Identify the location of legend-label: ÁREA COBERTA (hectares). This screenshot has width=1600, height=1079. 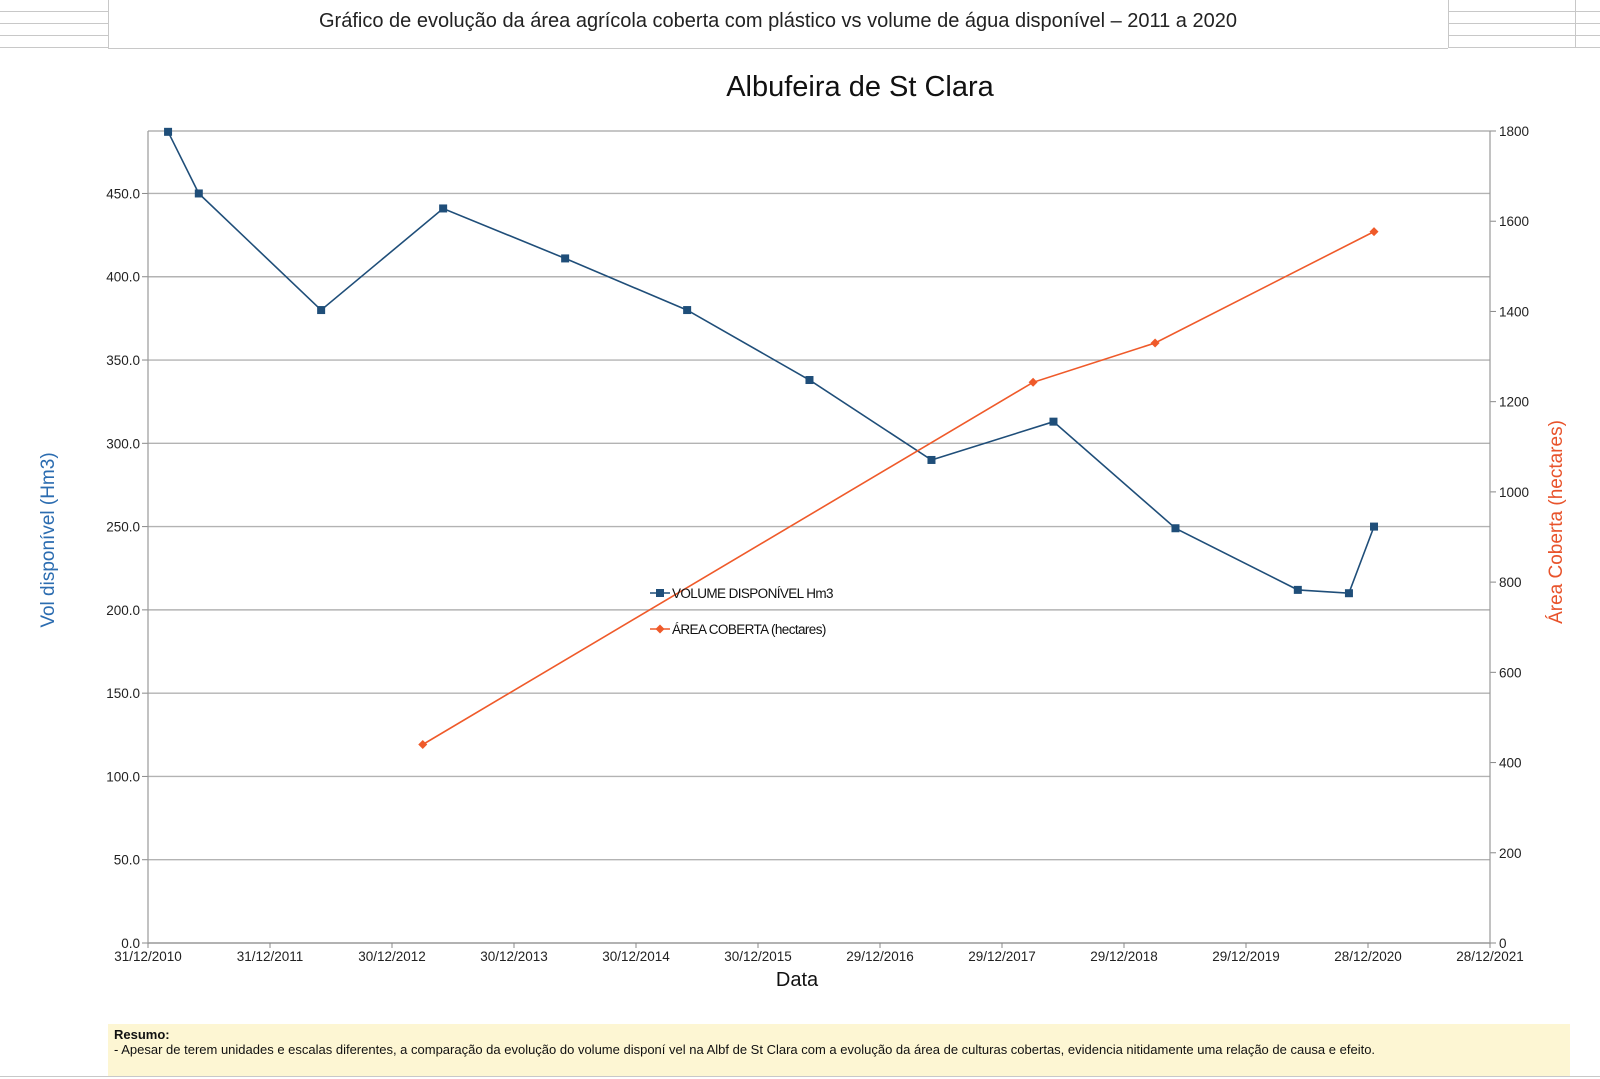
(749, 629).